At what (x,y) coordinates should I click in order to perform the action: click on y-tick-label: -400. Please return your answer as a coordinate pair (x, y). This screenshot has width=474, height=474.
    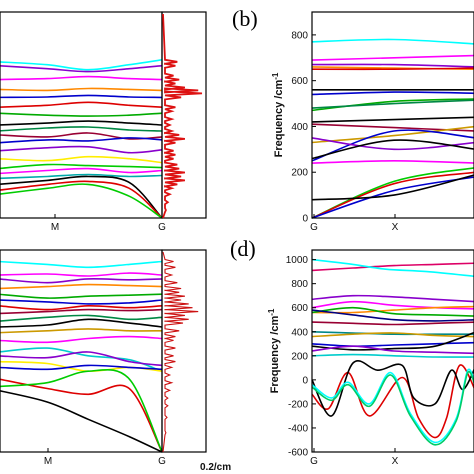
    Looking at the image, I should click on (298, 428).